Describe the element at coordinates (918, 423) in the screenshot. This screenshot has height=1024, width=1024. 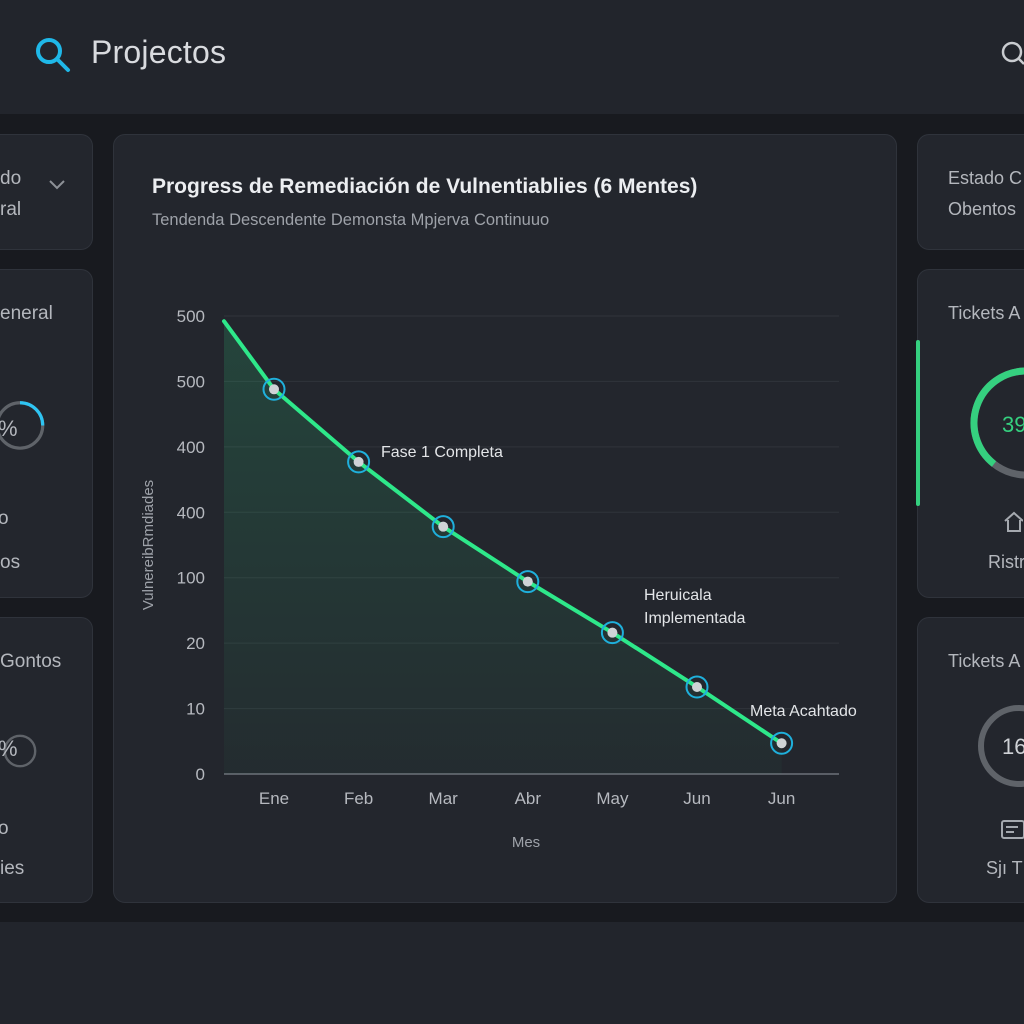
I see `active-indicator` at that location.